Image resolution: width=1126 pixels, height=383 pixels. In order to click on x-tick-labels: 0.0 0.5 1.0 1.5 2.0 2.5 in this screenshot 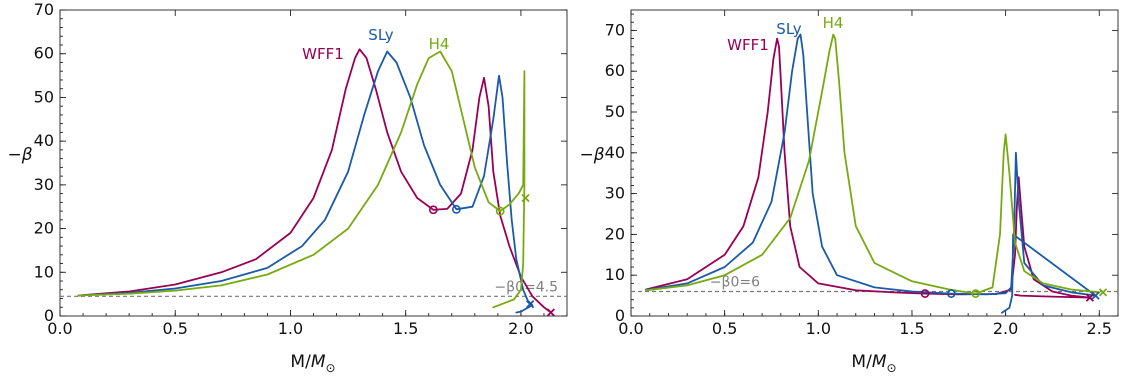, I will do `click(865, 328)`.